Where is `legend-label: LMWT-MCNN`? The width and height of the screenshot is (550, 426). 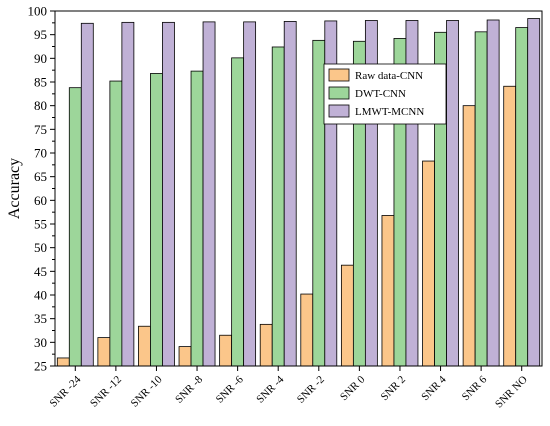 legend-label: LMWT-MCNN is located at coordinates (389, 112).